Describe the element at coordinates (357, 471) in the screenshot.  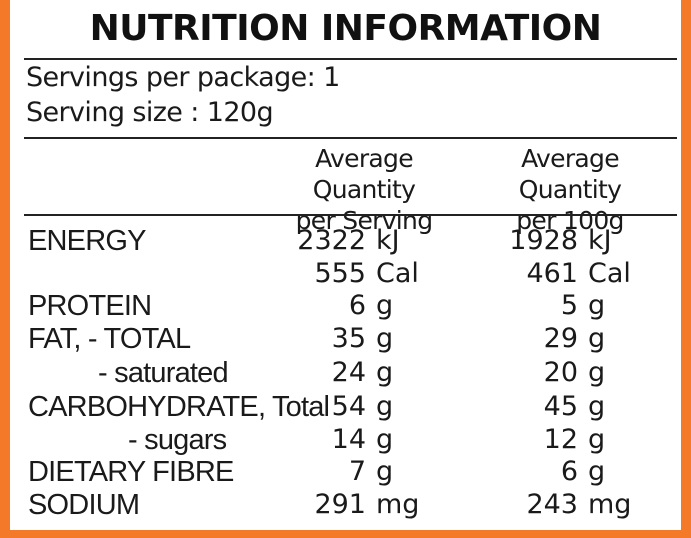
I see `per-serving-value: 7` at that location.